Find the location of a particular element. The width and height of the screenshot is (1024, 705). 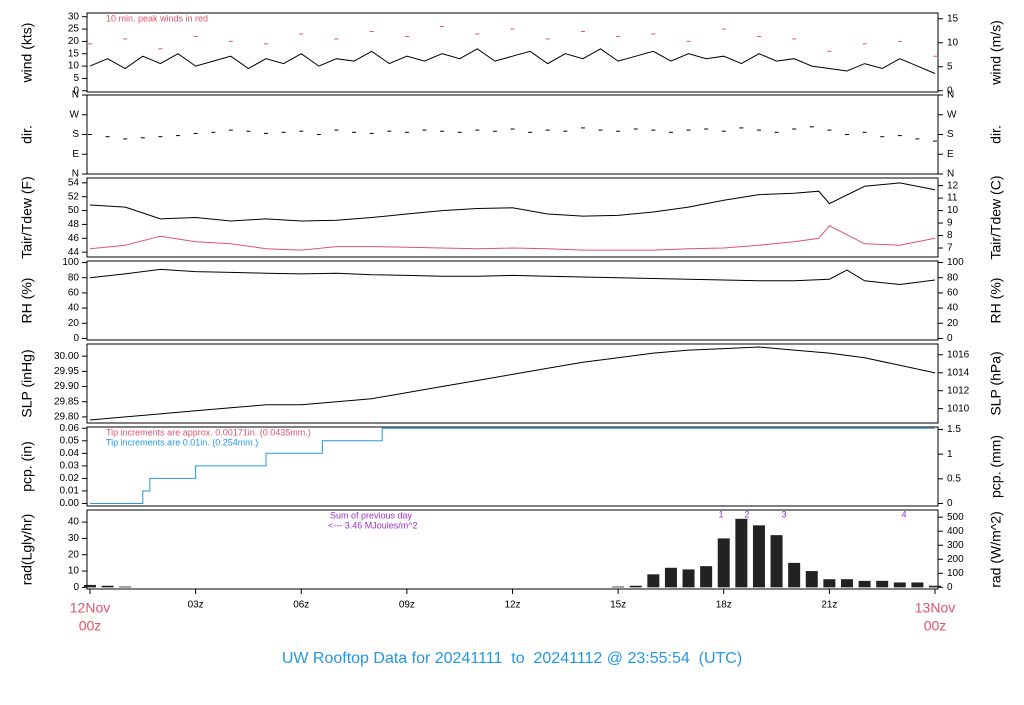

y-axis-label: RH (%) is located at coordinates (27, 301).